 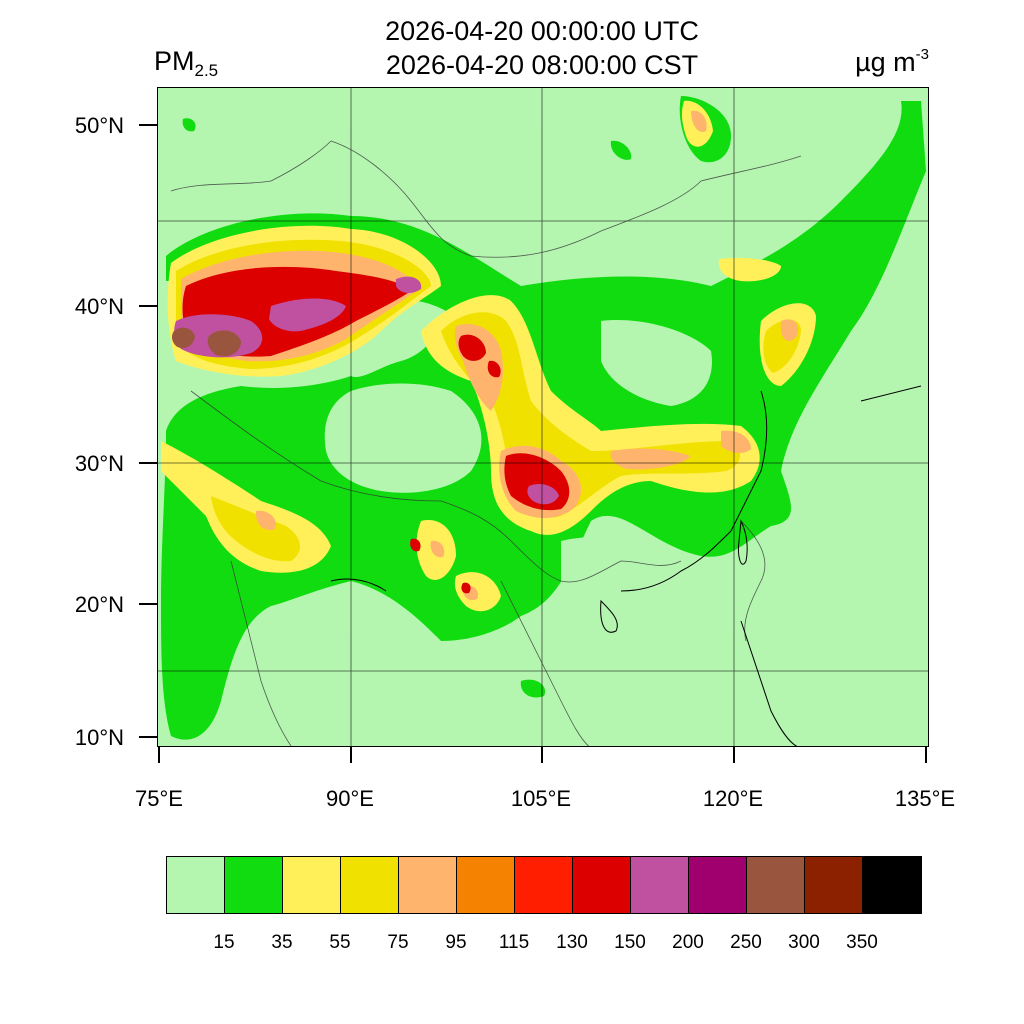 I want to click on lat-label-40n: 40°N, so click(x=99, y=306).